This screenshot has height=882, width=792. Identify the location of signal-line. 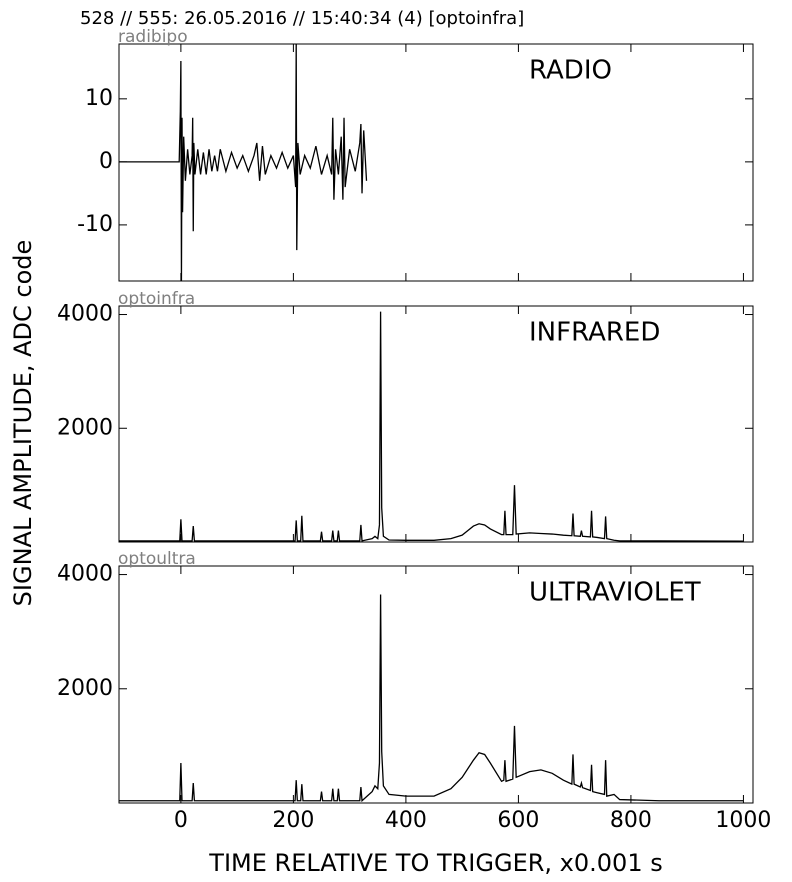
(243, 162).